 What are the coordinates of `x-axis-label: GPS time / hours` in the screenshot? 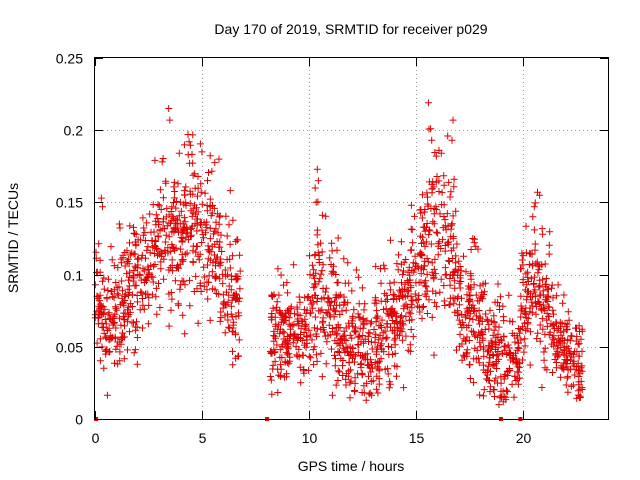 It's located at (351, 466).